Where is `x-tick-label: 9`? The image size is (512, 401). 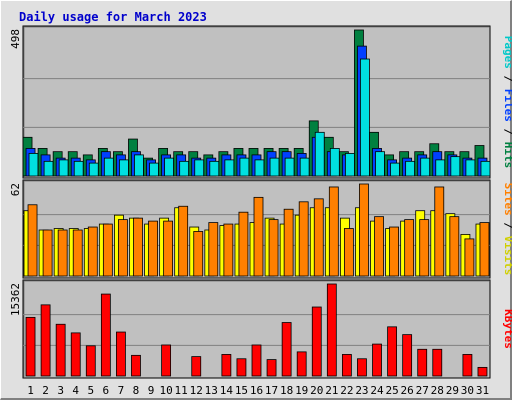 x-tick-label: 9 is located at coordinates (151, 390).